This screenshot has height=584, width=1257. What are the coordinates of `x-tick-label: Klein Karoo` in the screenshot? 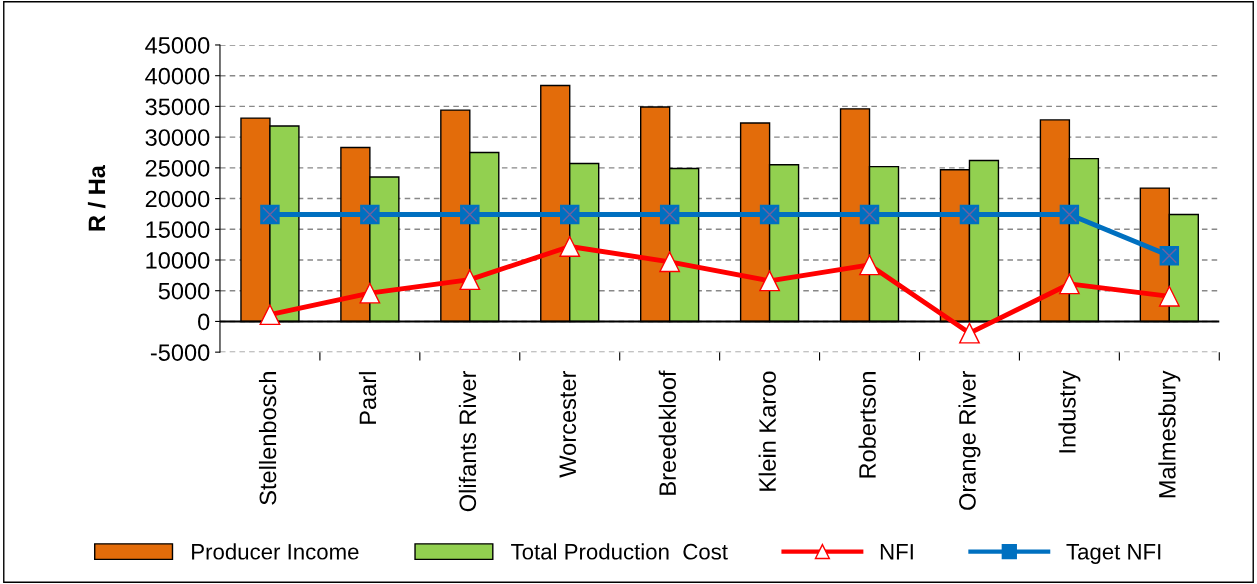 It's located at (767, 431).